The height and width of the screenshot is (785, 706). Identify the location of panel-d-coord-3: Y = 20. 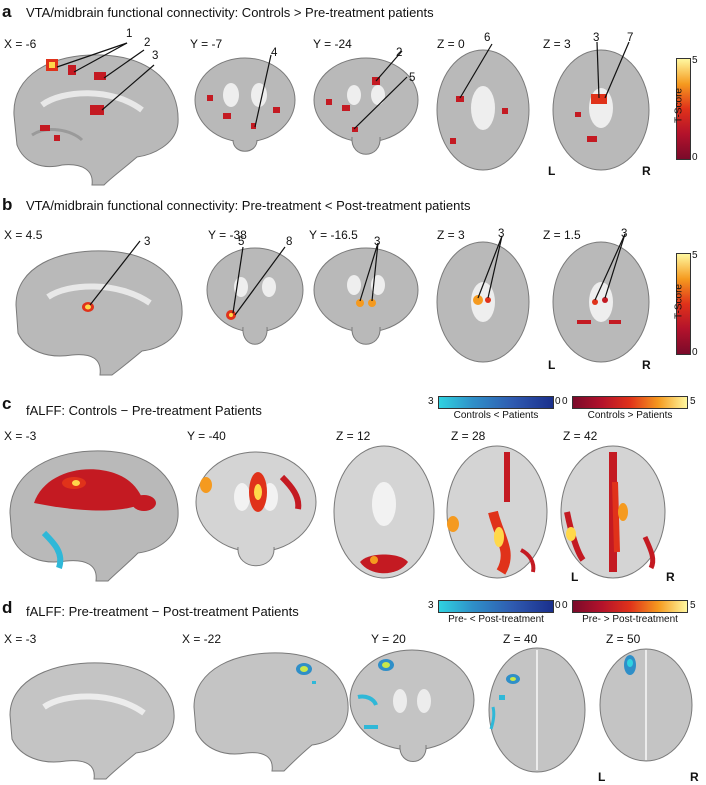
(388, 639).